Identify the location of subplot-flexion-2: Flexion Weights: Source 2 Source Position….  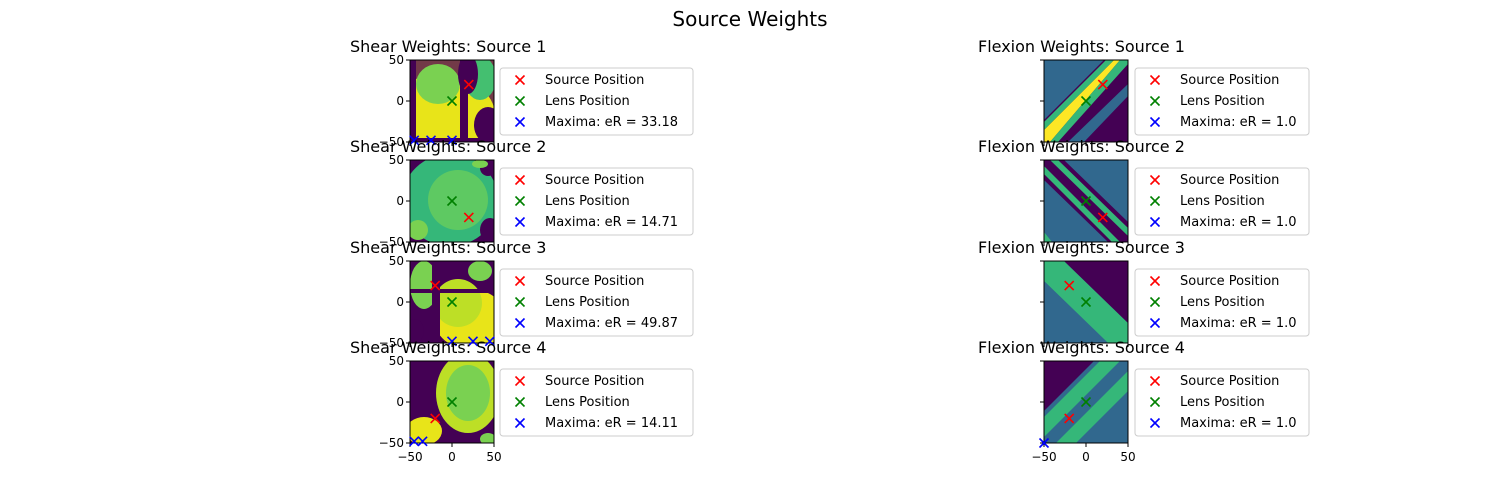
(1144, 191).